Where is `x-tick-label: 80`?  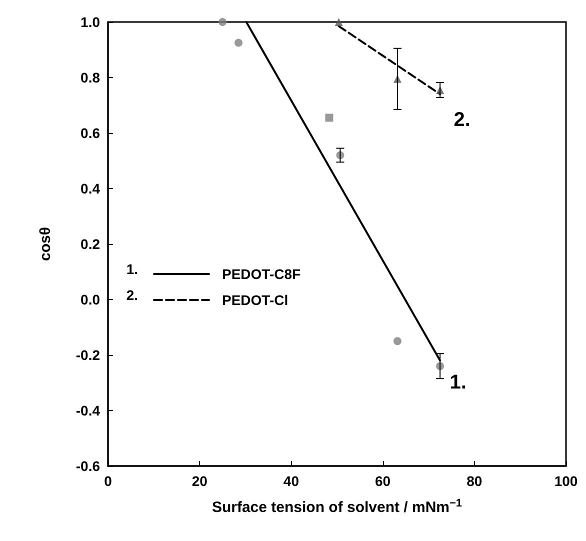 x-tick-label: 80 is located at coordinates (474, 481).